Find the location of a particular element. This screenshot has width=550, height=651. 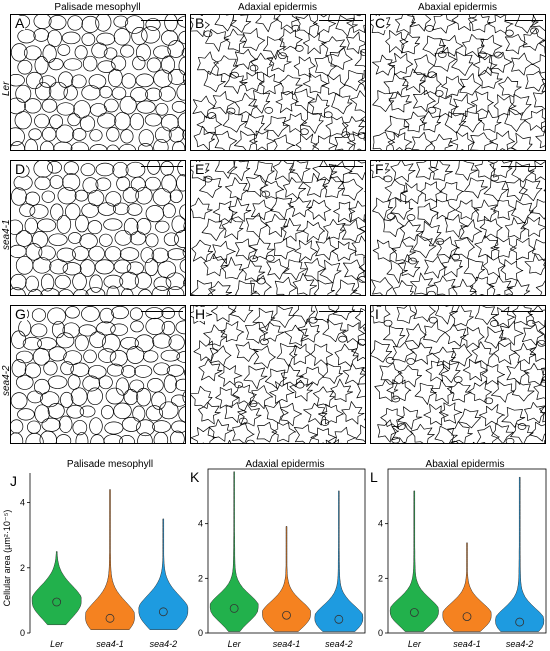

violin-chart-k: K 0 2 4 Ler sea4-1 sea4-2 is located at coordinates (278, 558).